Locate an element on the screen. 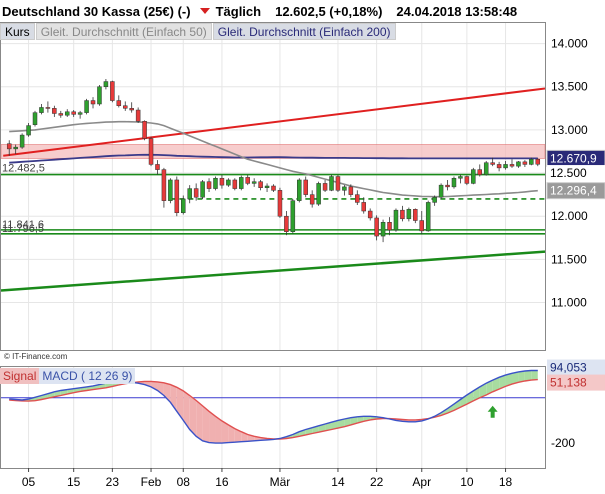  x-tick-label: 14 is located at coordinates (338, 482).